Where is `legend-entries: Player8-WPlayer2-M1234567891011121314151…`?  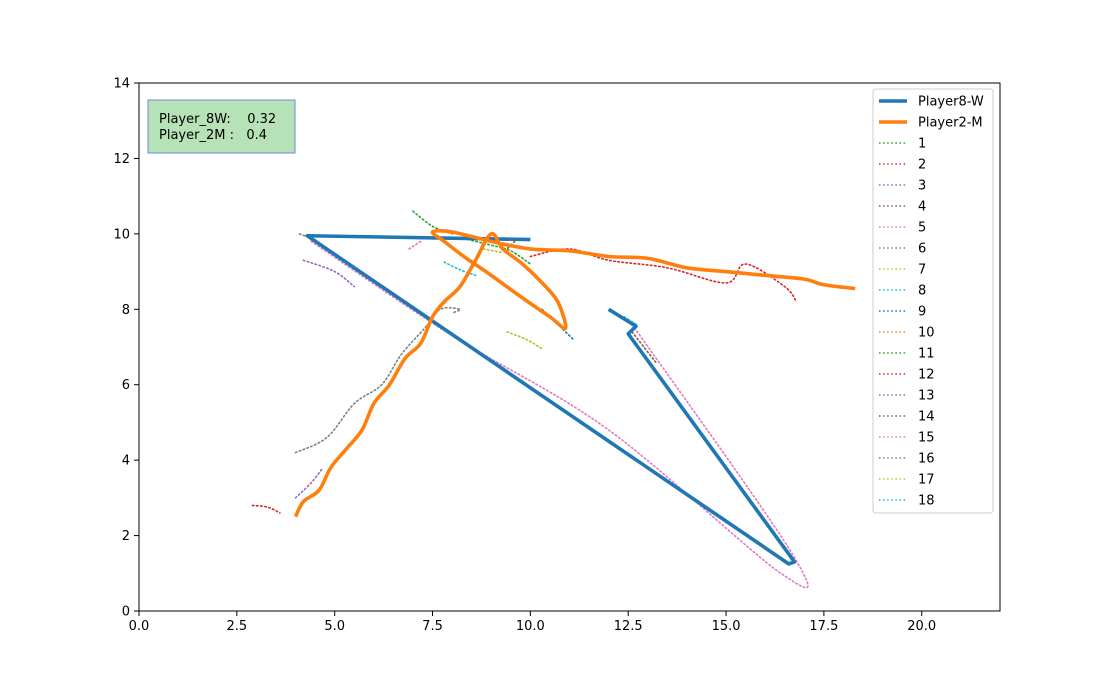 legend-entries: Player8-WPlayer2-M1234567891011121314151… is located at coordinates (931, 302).